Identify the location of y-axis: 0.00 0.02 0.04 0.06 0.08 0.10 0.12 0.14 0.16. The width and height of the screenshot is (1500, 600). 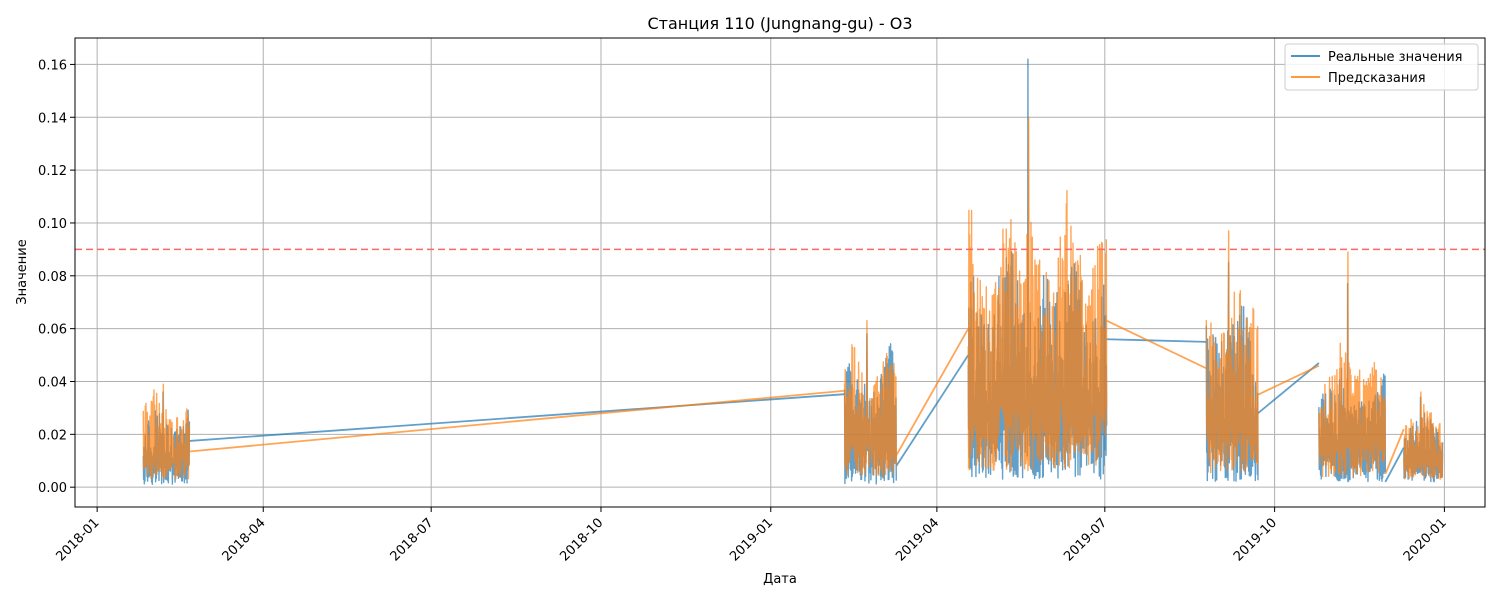
(56, 277).